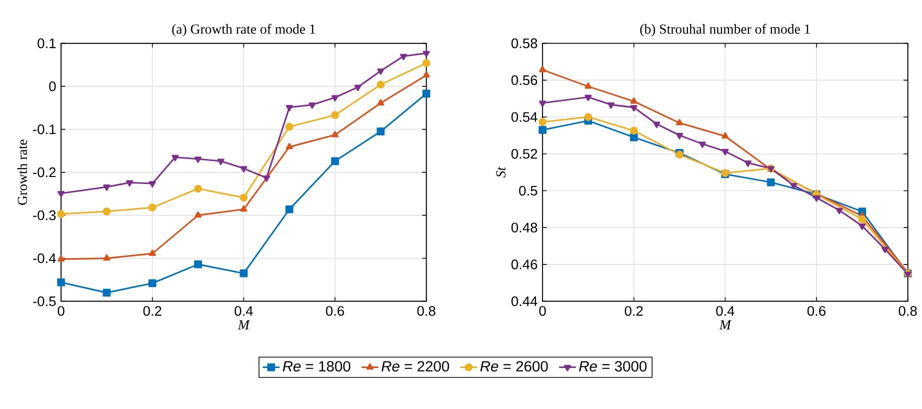 This screenshot has width=922, height=409. What do you see at coordinates (52, 87) in the screenshot?
I see `y-tick-label: 0` at bounding box center [52, 87].